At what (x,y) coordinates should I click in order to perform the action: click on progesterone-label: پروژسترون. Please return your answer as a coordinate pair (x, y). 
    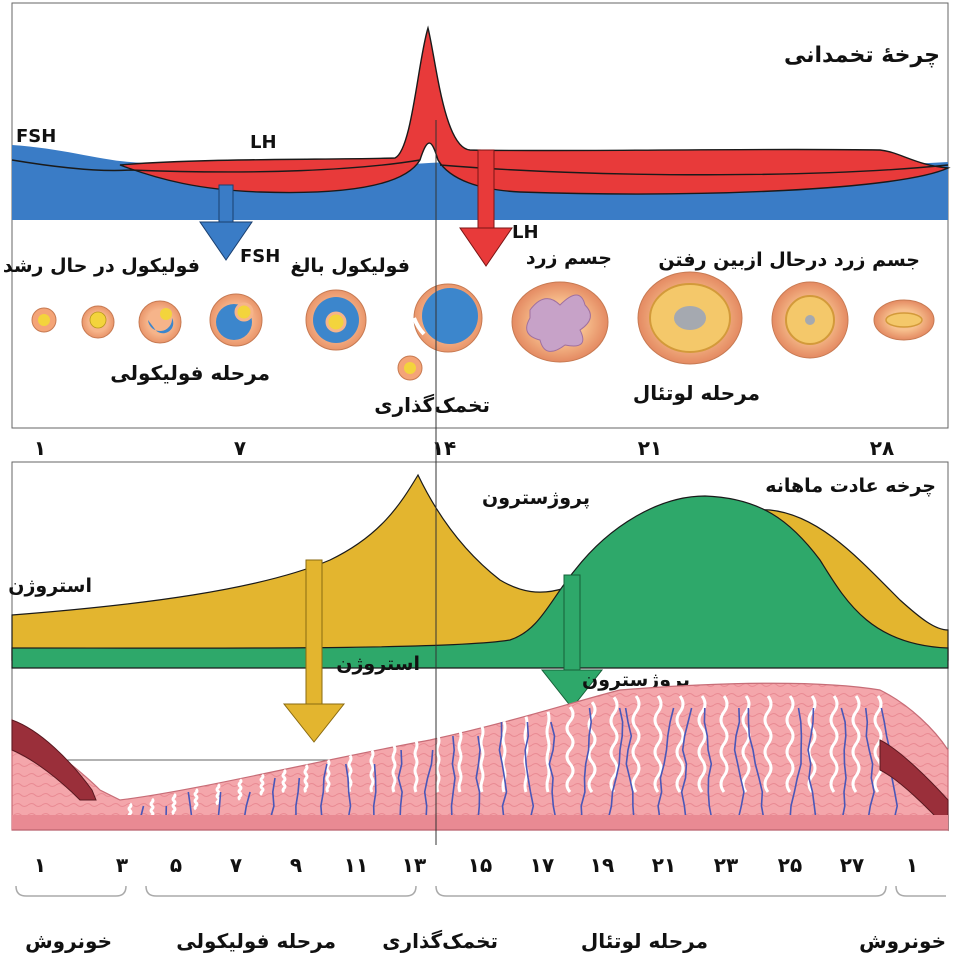
    Looking at the image, I should click on (536, 498).